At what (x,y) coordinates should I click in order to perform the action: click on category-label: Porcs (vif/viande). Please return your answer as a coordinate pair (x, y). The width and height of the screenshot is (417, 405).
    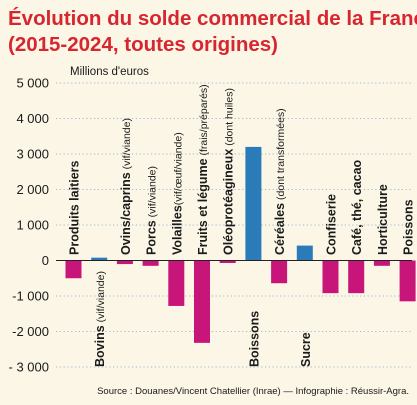
    Looking at the image, I should click on (152, 210).